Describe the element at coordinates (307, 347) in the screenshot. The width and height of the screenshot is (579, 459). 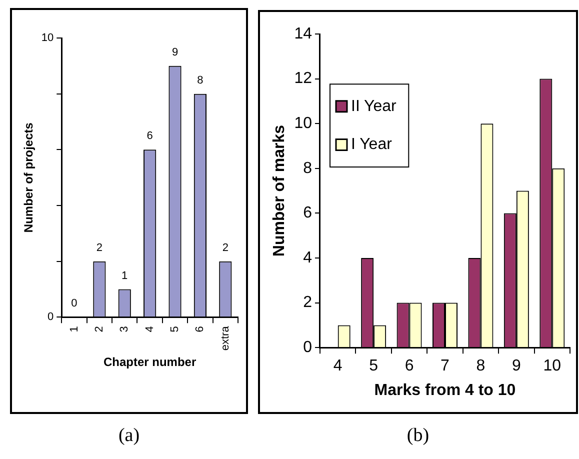
I see `y-tick-label: 0` at that location.